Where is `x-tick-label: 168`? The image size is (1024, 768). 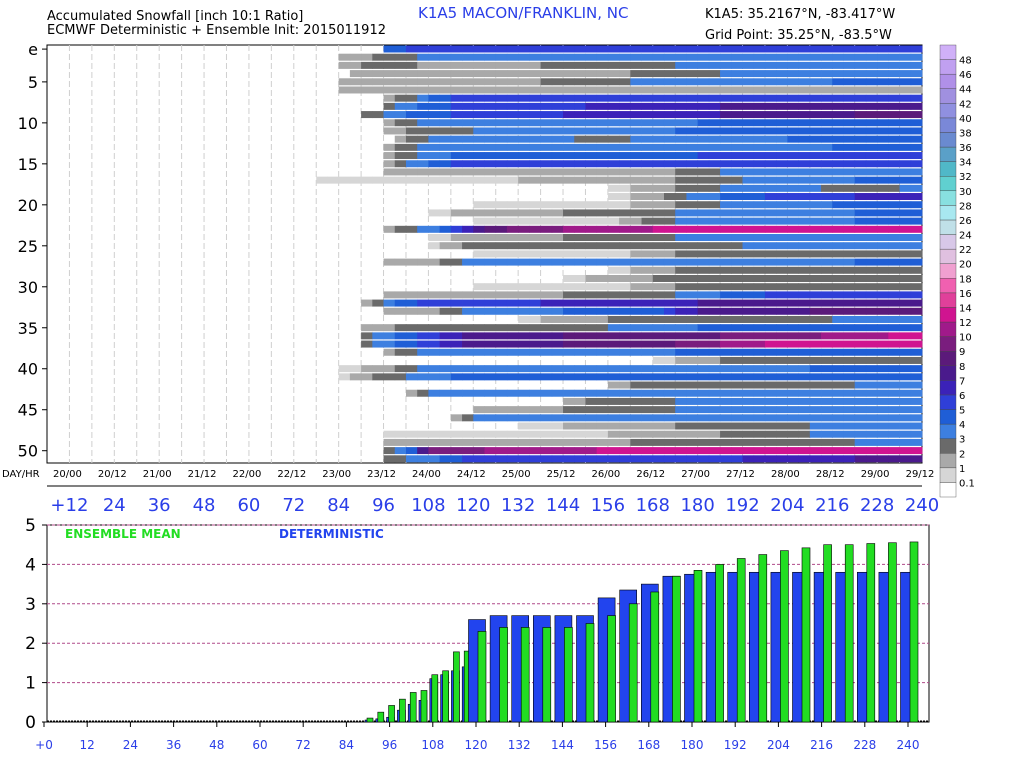
x-tick-label: 168 is located at coordinates (648, 745).